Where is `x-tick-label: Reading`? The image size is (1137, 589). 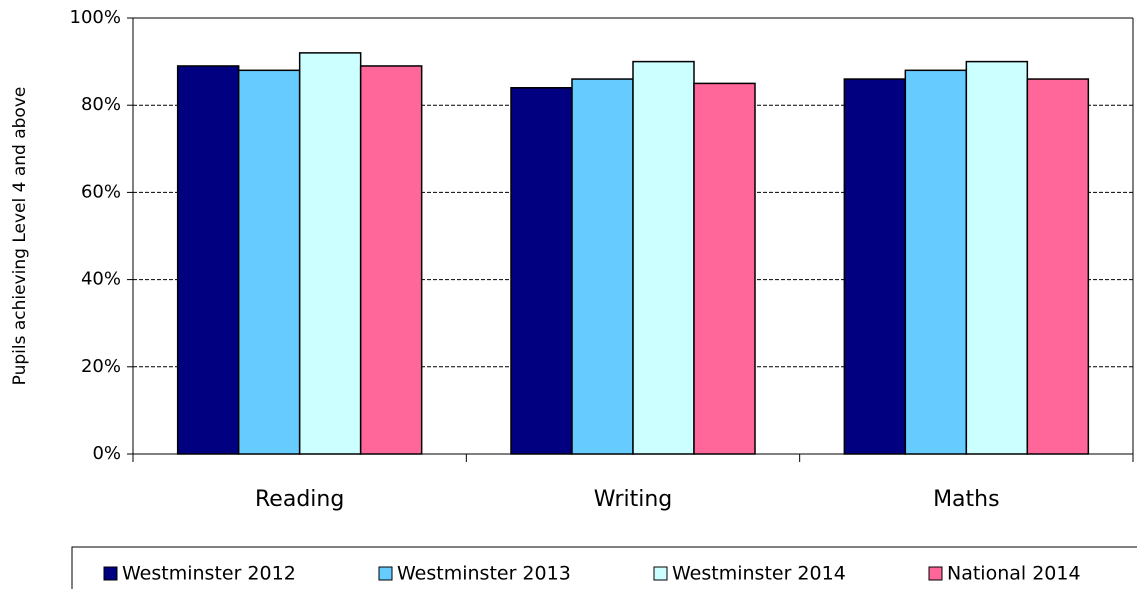
x-tick-label: Reading is located at coordinates (299, 499).